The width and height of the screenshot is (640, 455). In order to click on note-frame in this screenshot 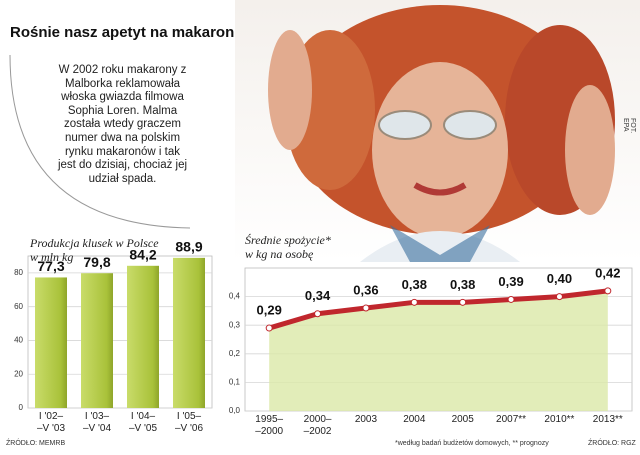, I will do `click(100, 141)`.